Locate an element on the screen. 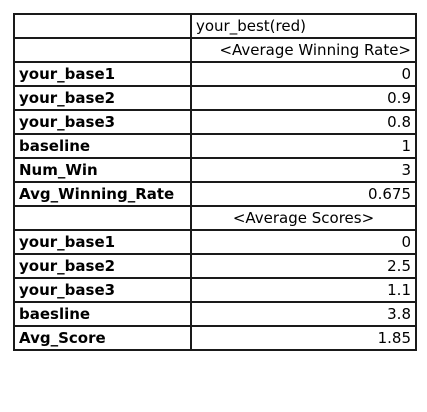 This screenshot has height=412, width=427. table-row: your_base2 2.5 is located at coordinates (215, 266).